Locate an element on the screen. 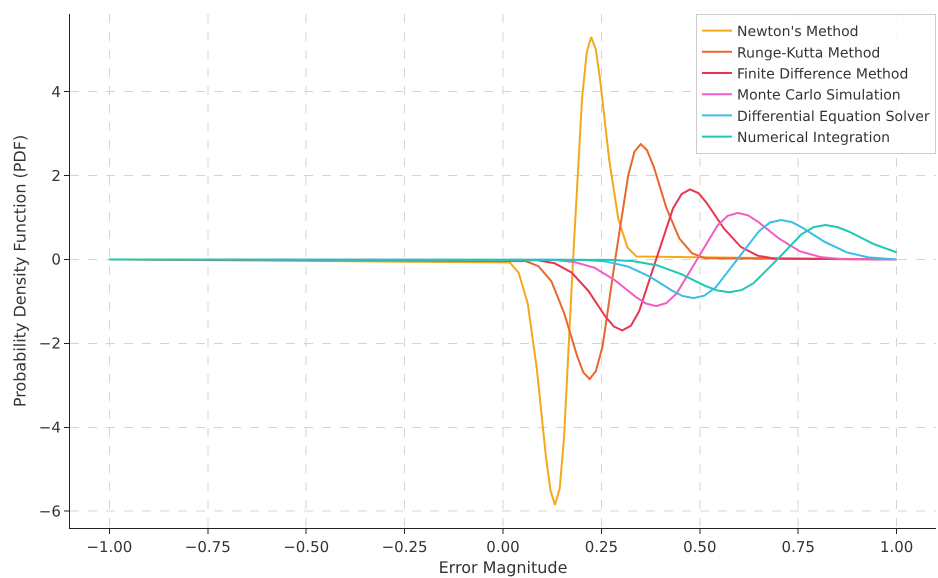  y-tick-label: 4 is located at coordinates (56, 91).